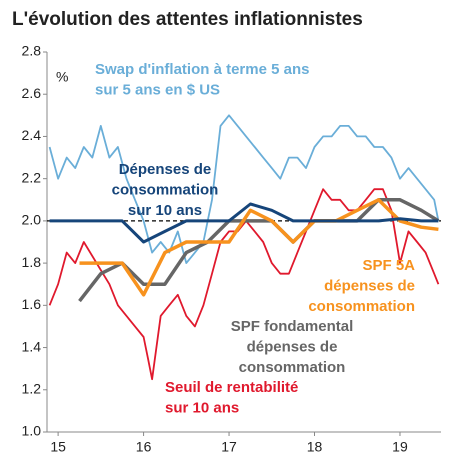 The width and height of the screenshot is (457, 458). I want to click on series-label: sur 5 ans en $ US, so click(157, 89).